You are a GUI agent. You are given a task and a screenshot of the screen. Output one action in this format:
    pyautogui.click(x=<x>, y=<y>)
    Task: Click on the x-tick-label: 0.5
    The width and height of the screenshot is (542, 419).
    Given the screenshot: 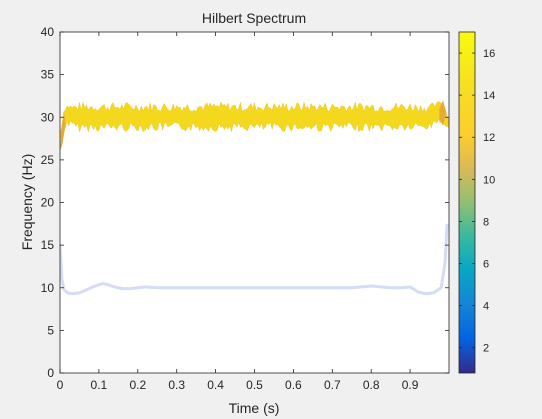 What is the action you would take?
    pyautogui.click(x=254, y=385)
    